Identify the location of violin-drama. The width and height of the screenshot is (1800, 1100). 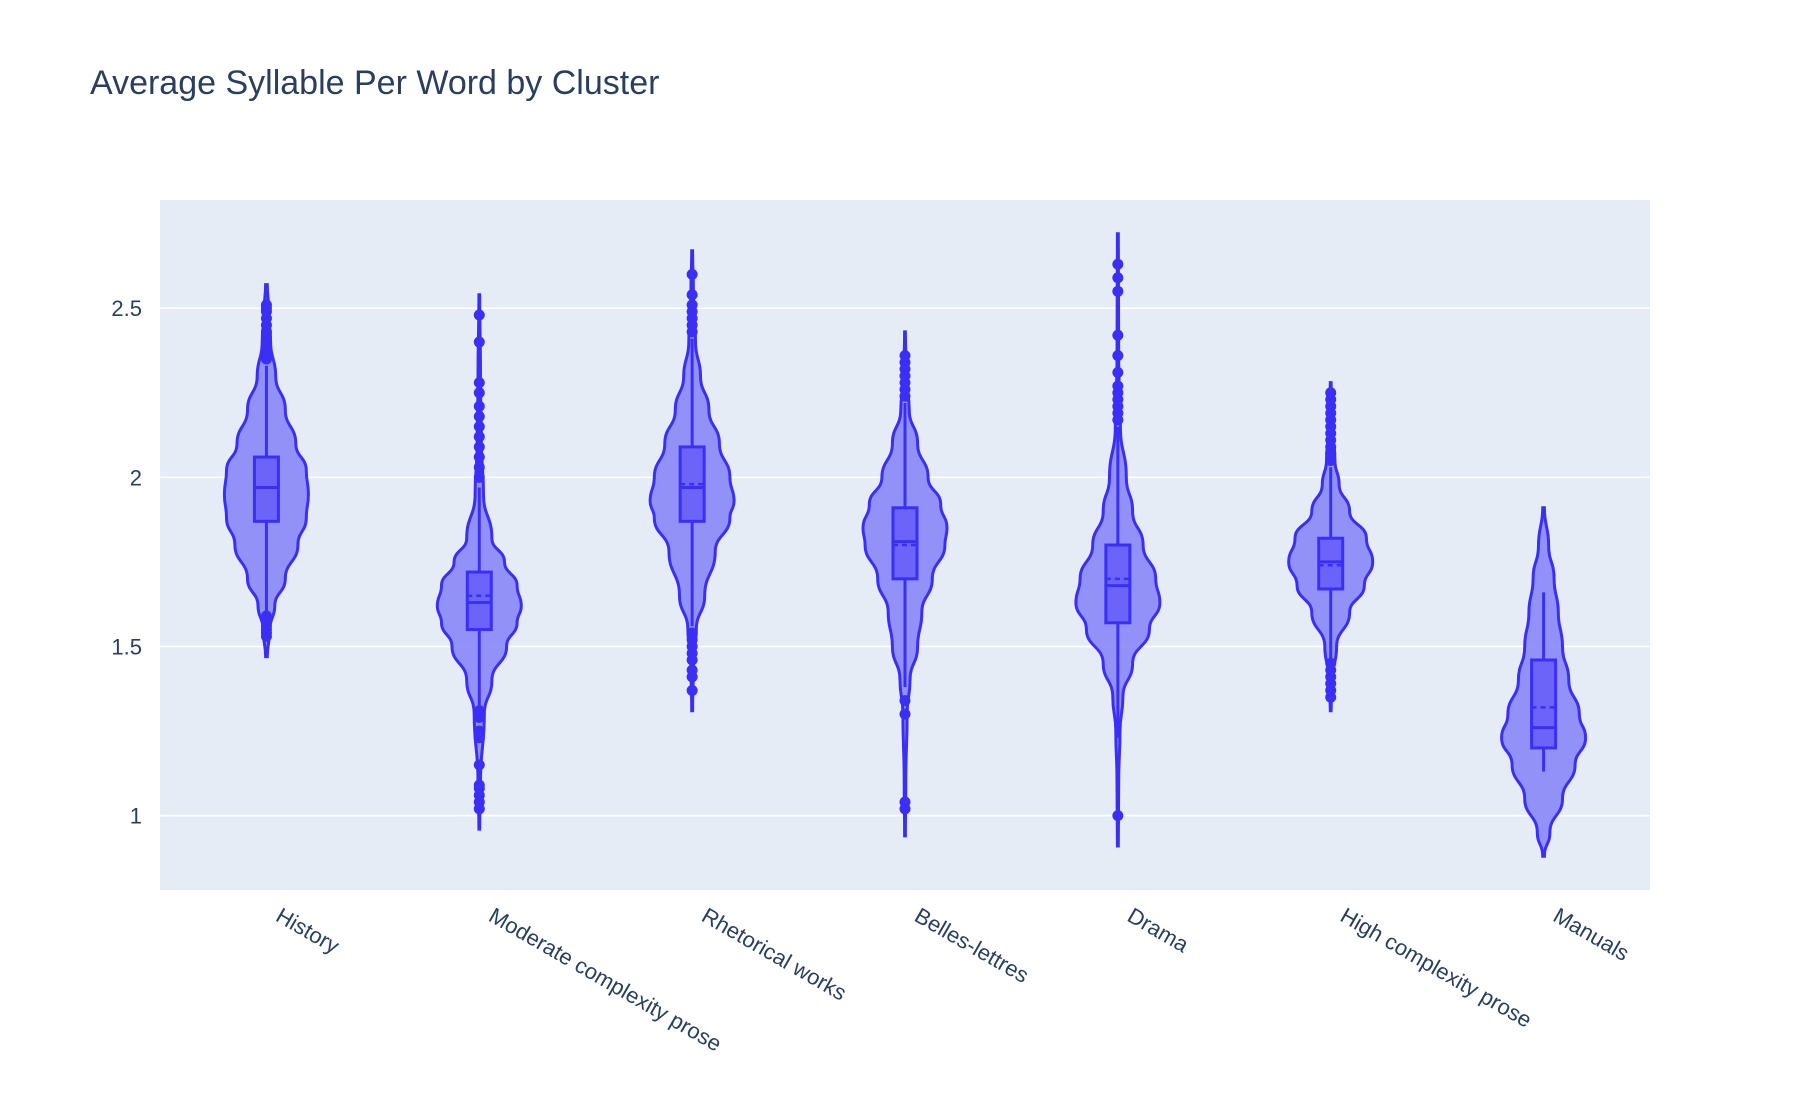
(1118, 540).